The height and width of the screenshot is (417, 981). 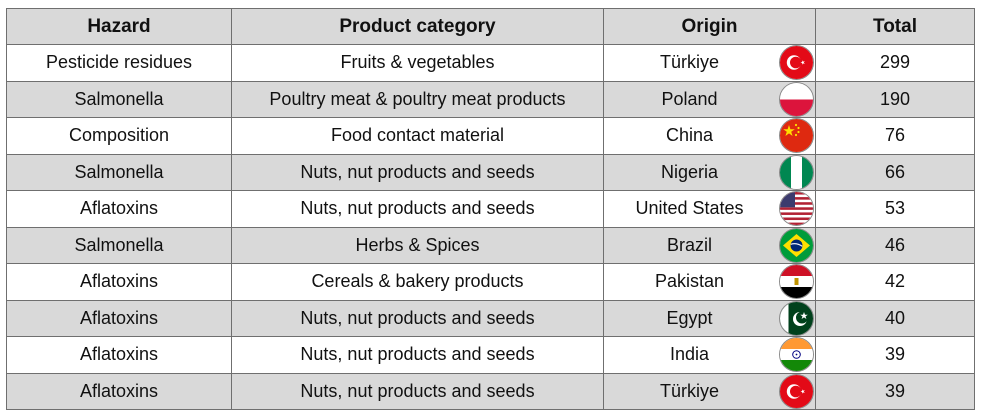 I want to click on origin-cell: China, so click(x=709, y=136).